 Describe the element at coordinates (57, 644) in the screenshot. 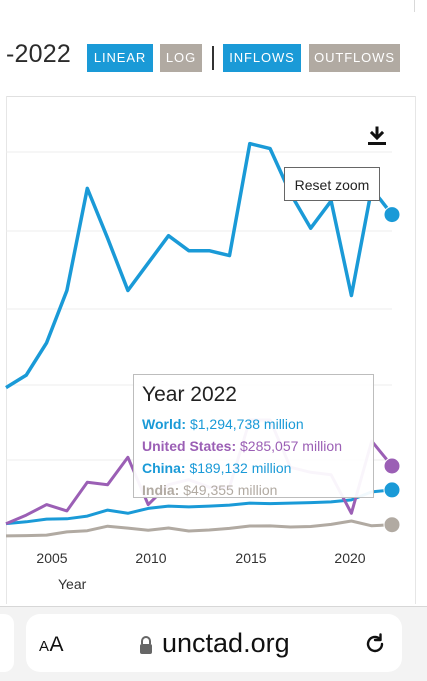

I see `aa-big-letter: A` at that location.